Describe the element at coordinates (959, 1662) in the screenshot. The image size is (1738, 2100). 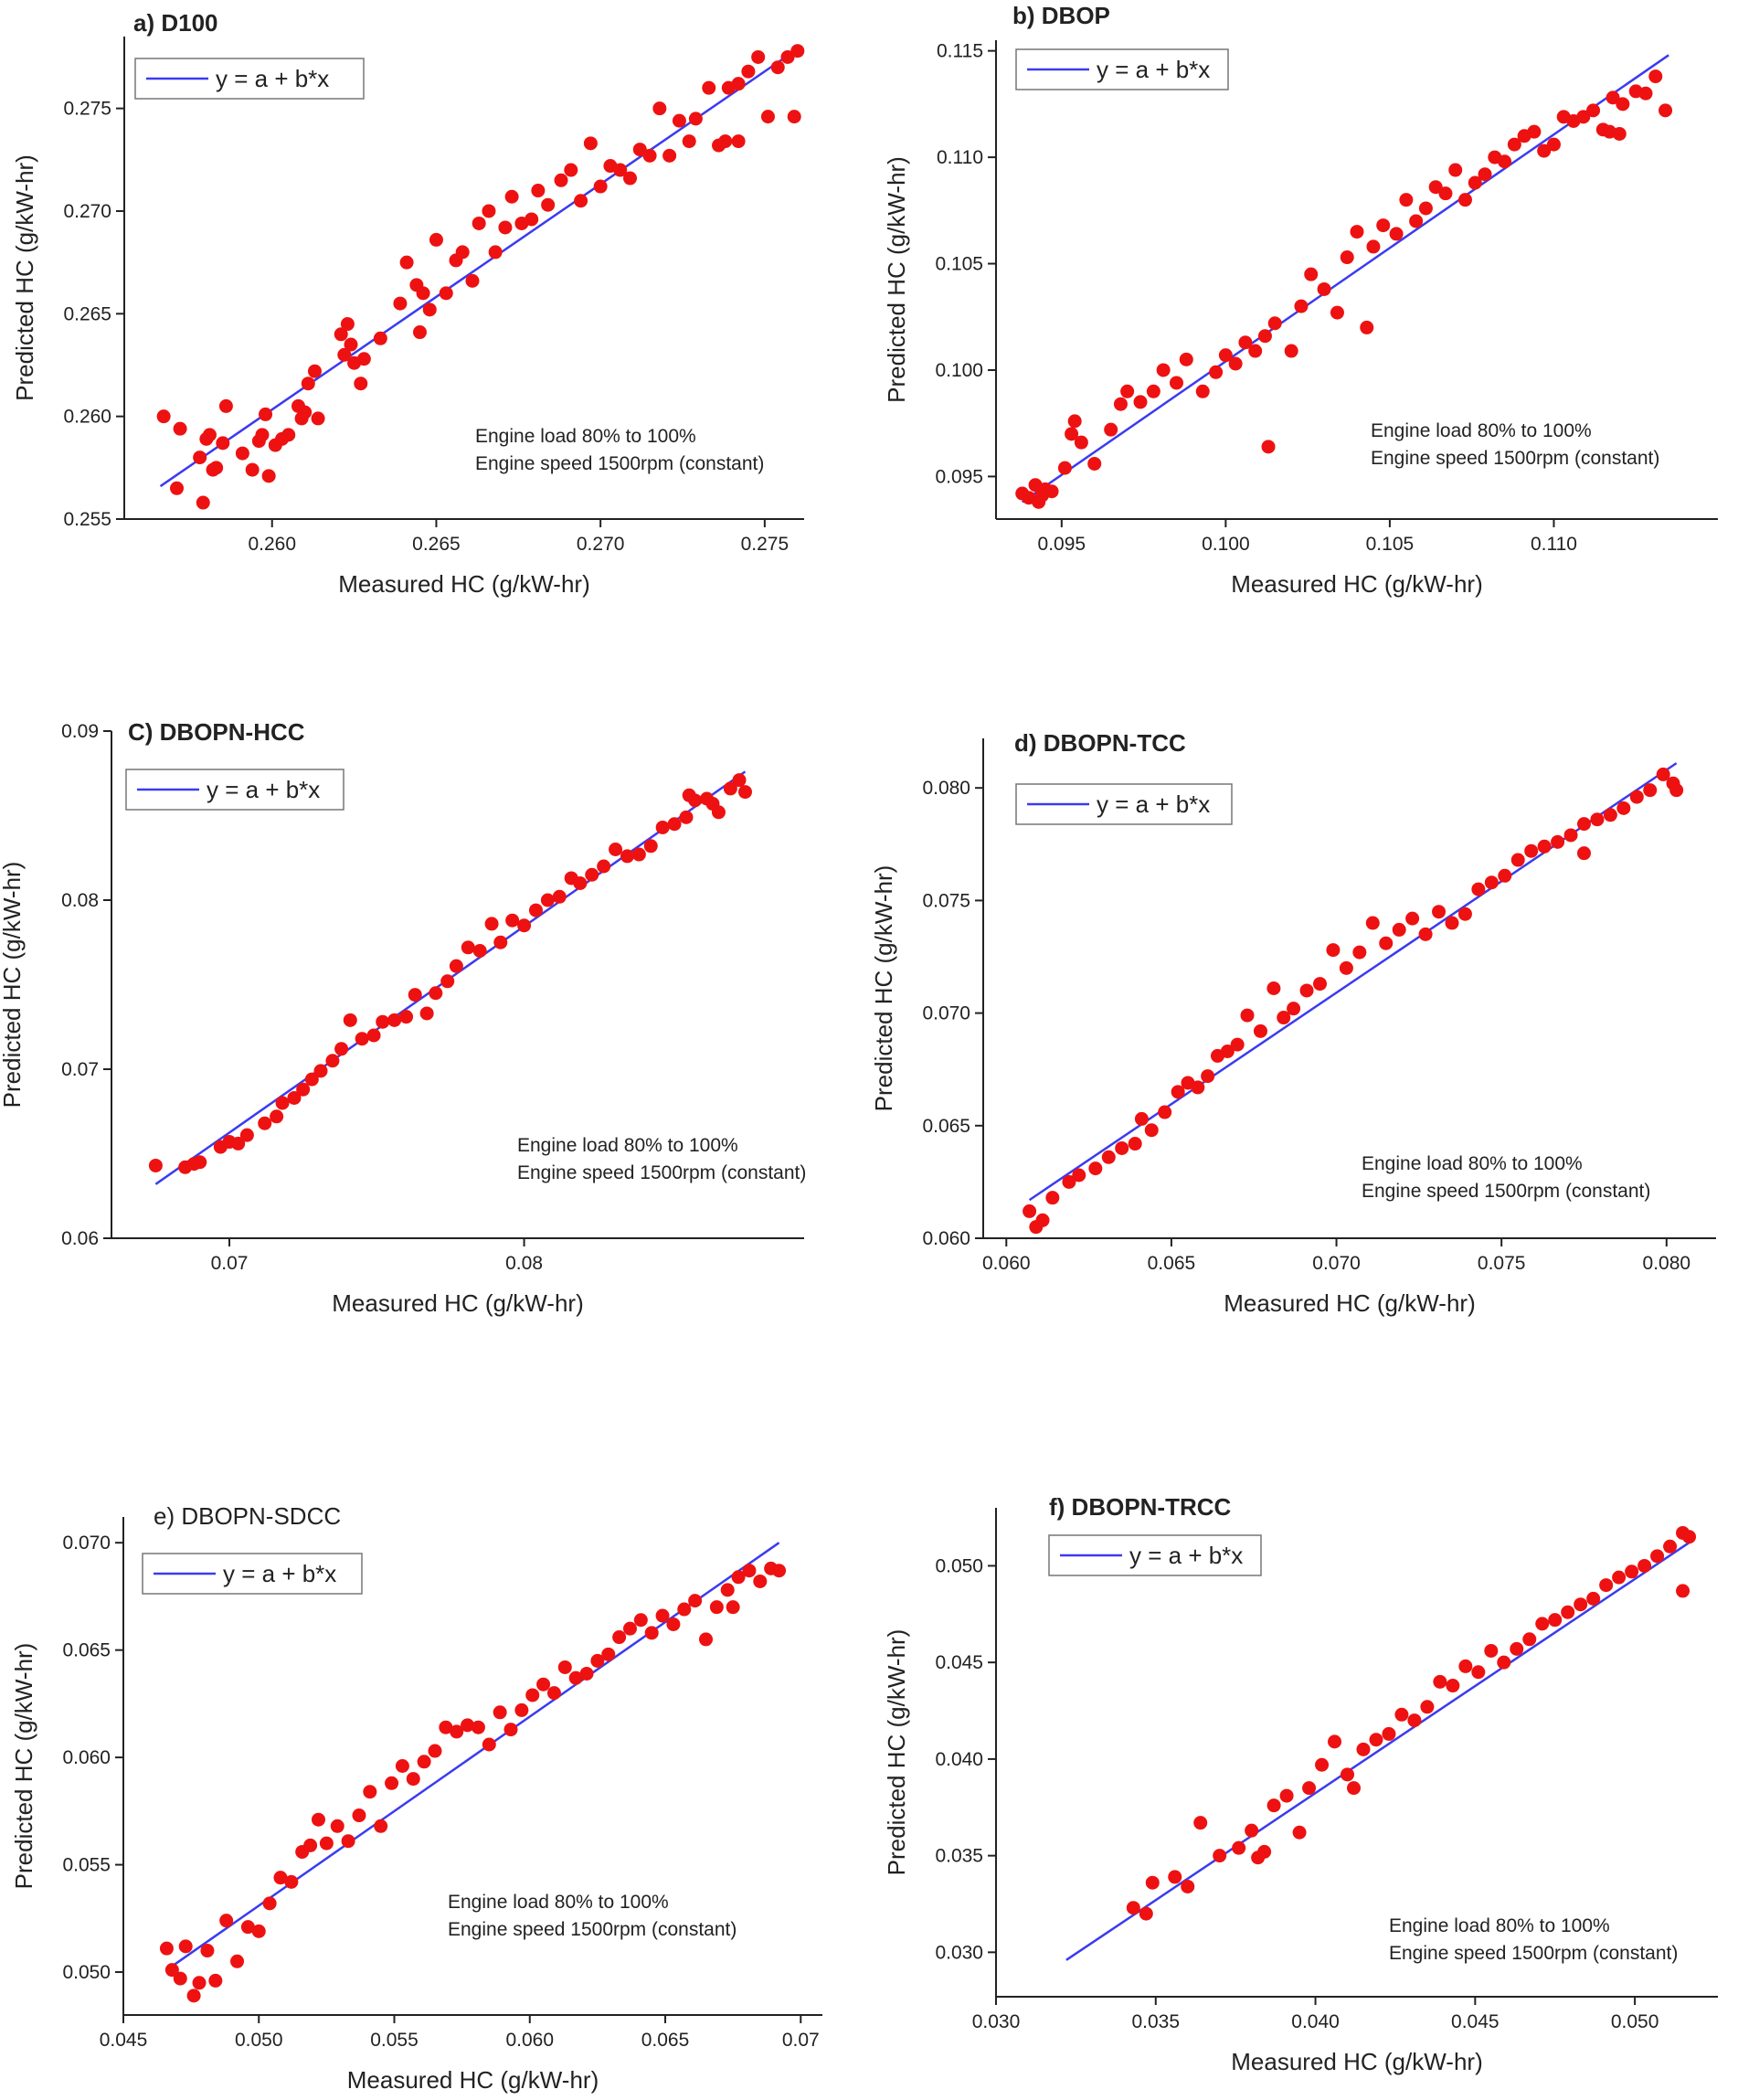
I see `y-tick-label: 0.045` at that location.